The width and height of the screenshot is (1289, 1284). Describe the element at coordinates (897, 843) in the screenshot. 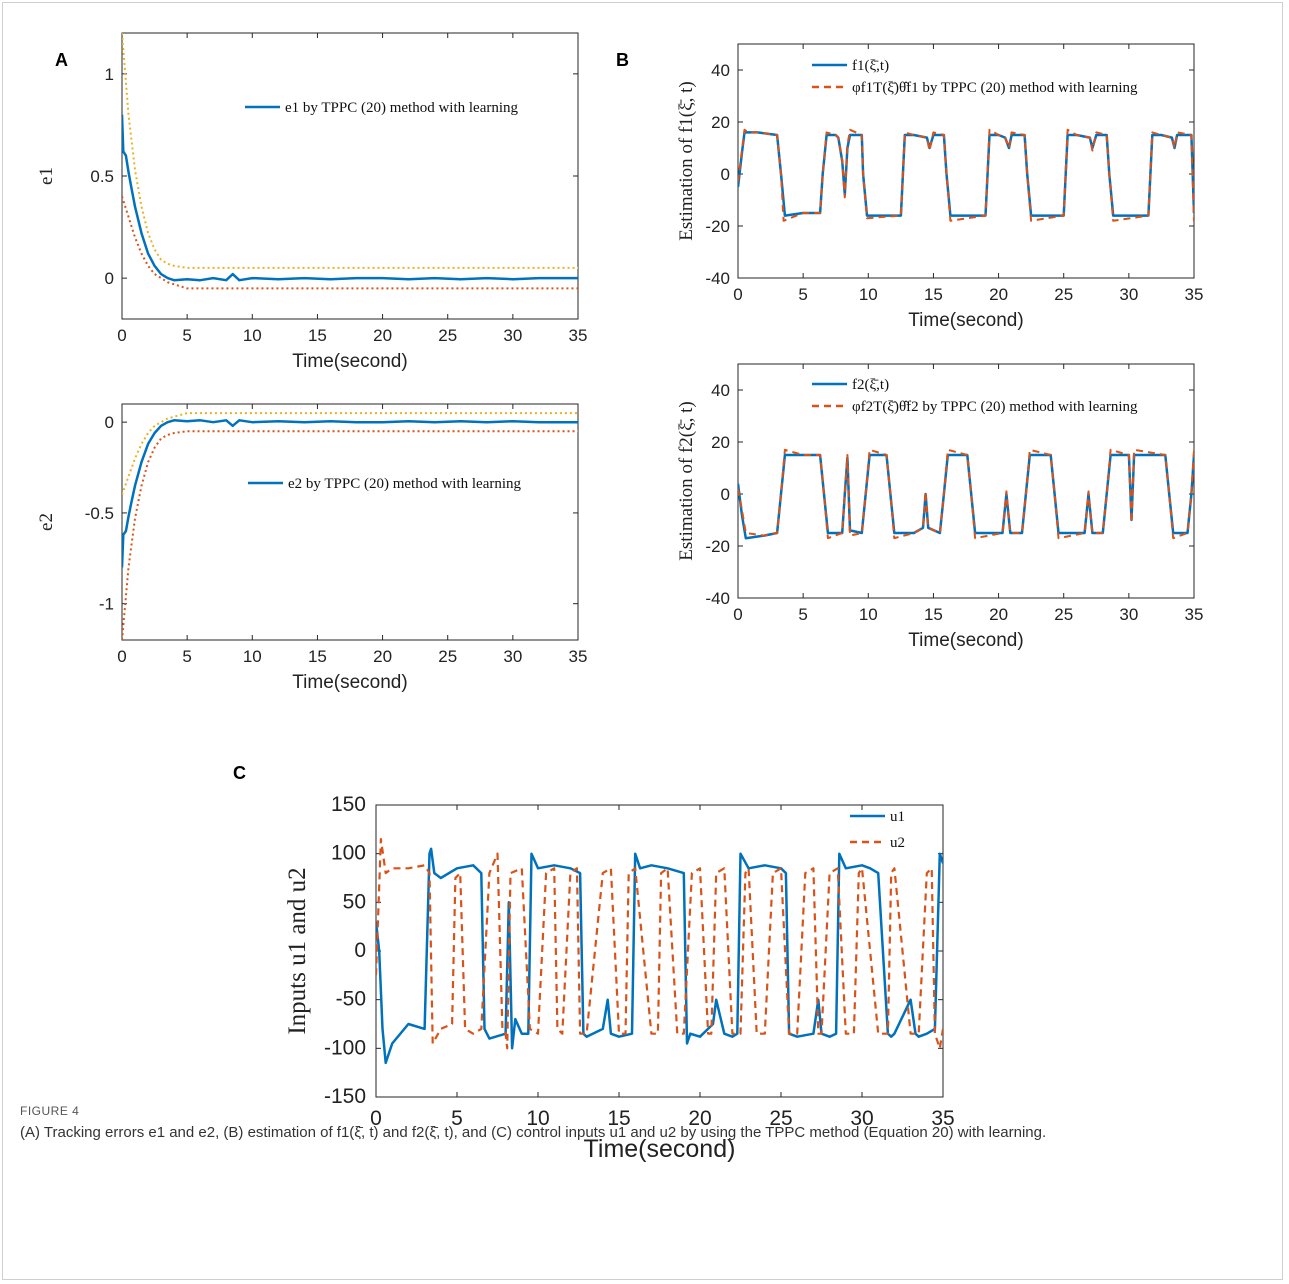

I see `legend-entry: u2` at that location.